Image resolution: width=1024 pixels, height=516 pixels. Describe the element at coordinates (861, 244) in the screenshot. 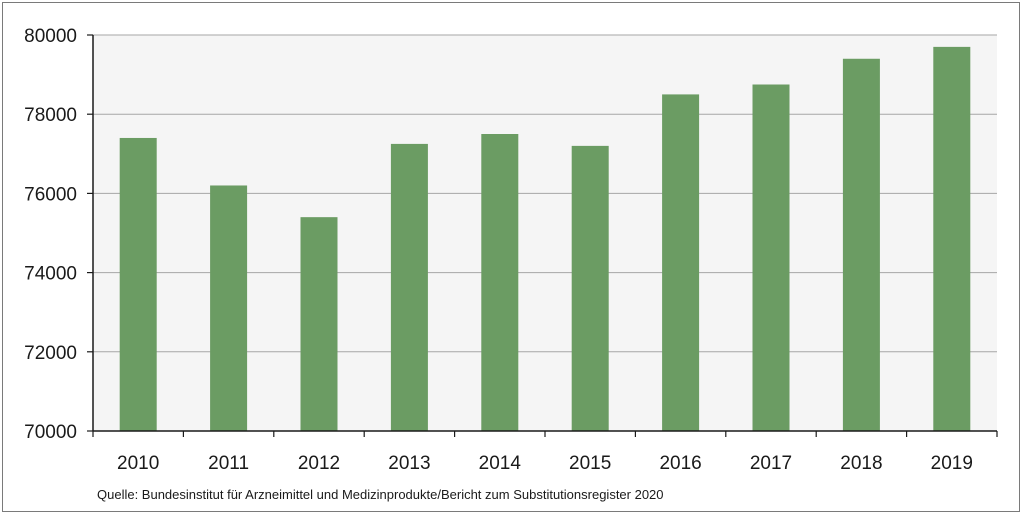

I see `bar-2018` at that location.